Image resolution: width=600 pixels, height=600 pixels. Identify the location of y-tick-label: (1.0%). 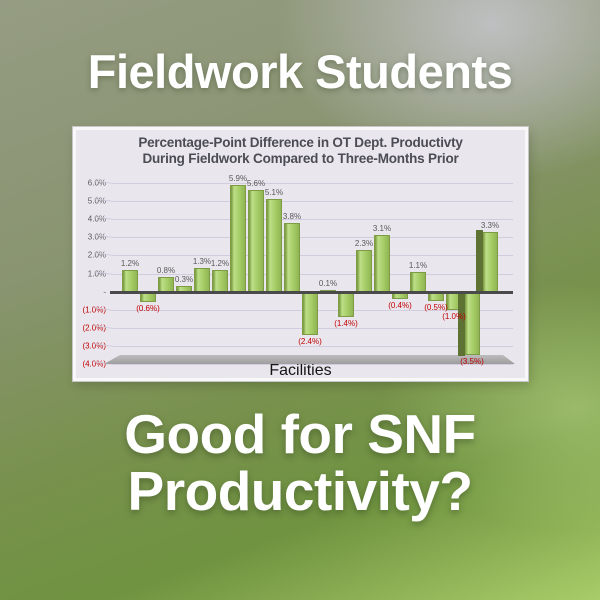
(94, 310).